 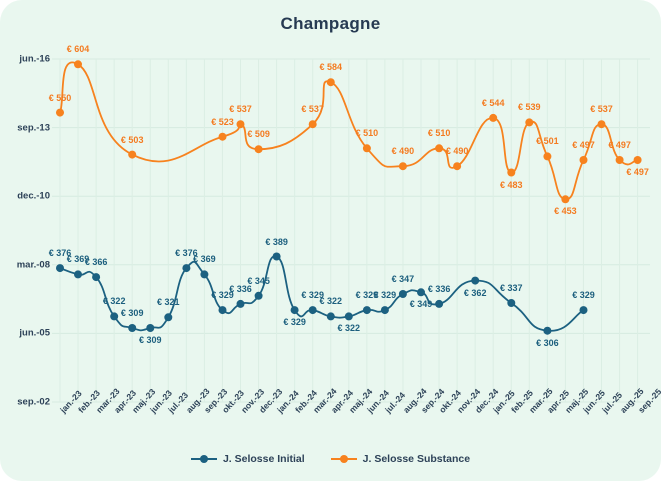 What do you see at coordinates (258, 280) in the screenshot?
I see `data-point-label: € 345` at bounding box center [258, 280].